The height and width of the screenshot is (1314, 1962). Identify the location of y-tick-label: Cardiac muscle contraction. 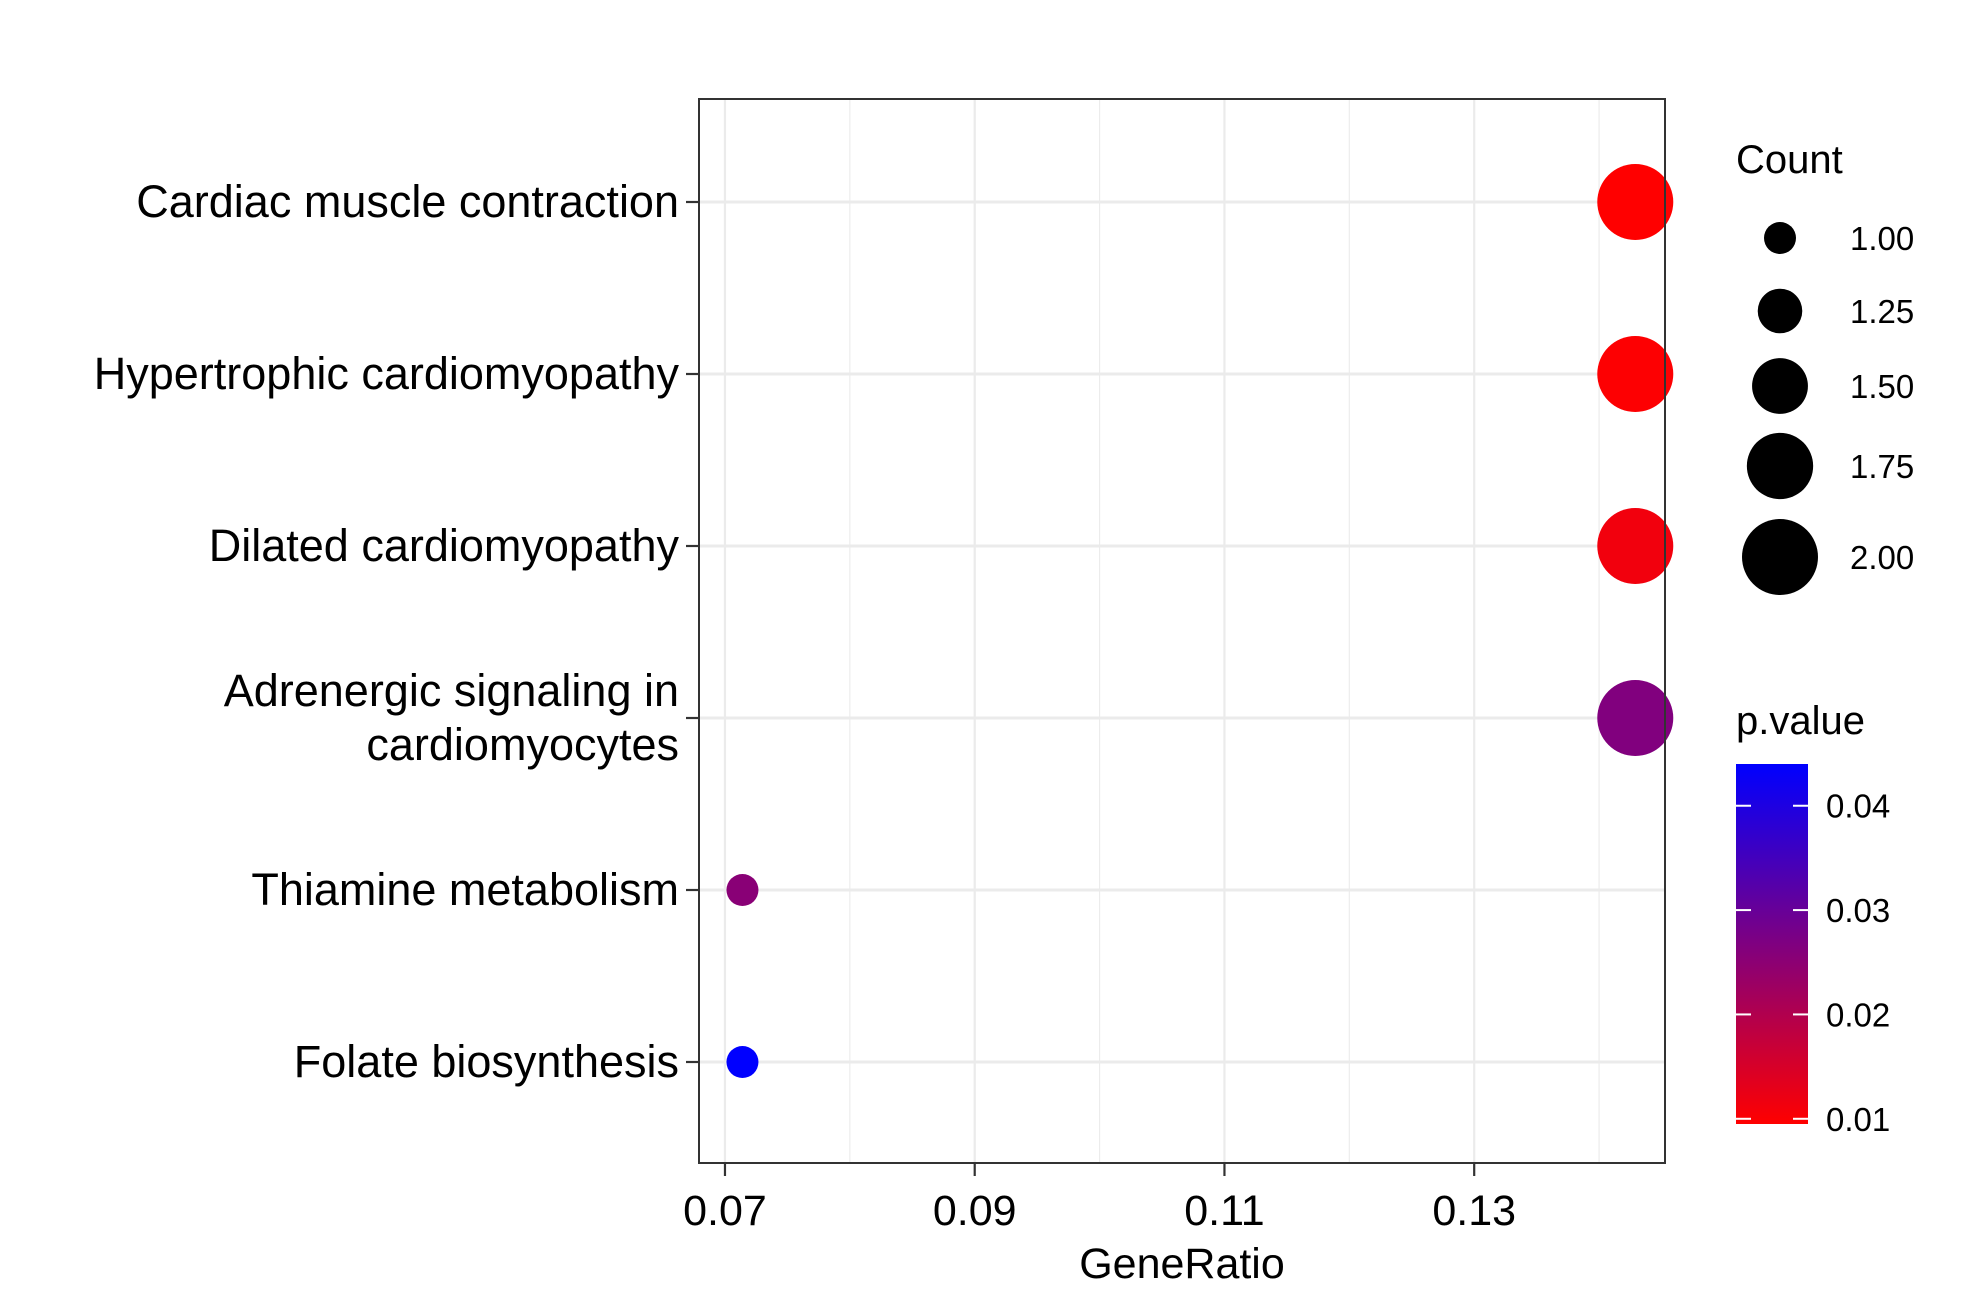
(407, 201).